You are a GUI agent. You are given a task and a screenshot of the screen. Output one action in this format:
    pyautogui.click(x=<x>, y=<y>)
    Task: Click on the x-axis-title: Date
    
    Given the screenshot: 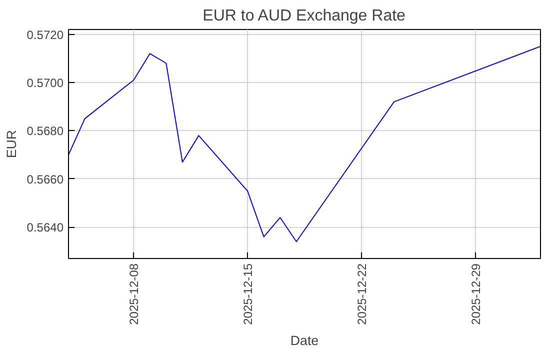 What is the action you would take?
    pyautogui.click(x=304, y=340)
    